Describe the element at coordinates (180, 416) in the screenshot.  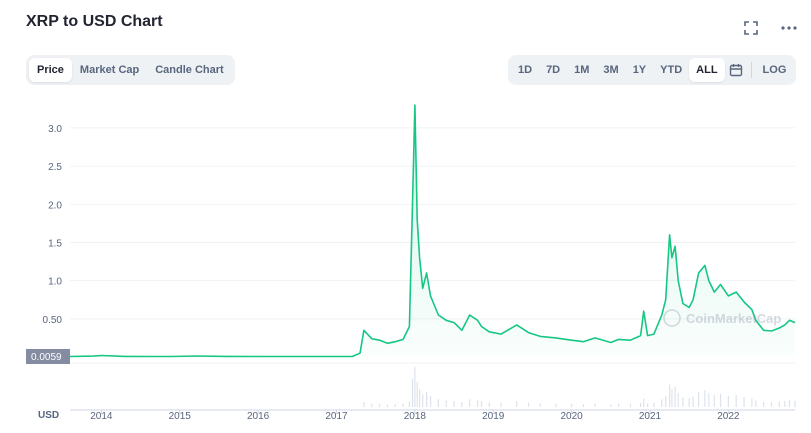
I see `x-tick-label: 2015` at that location.